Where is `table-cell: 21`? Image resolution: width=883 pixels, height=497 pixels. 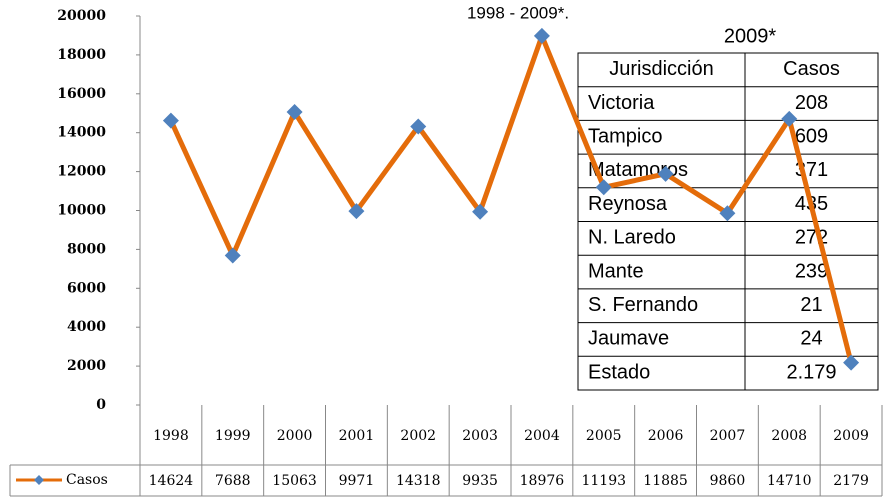 table-cell: 21 is located at coordinates (811, 305).